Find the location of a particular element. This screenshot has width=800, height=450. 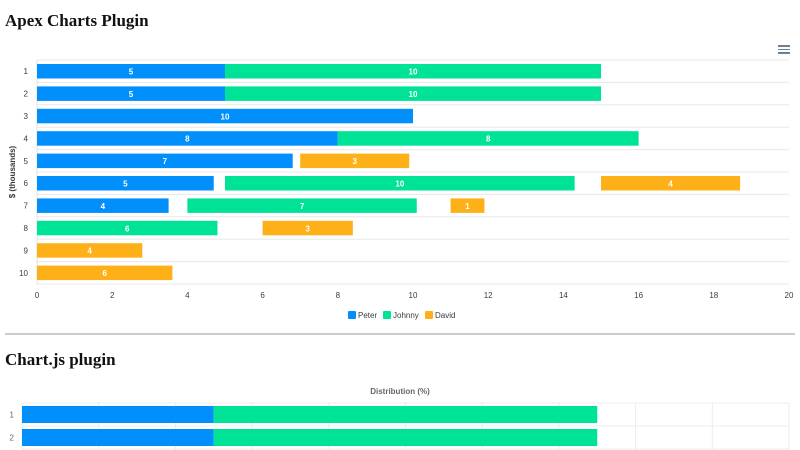

x-tick-label: 12 is located at coordinates (488, 295).